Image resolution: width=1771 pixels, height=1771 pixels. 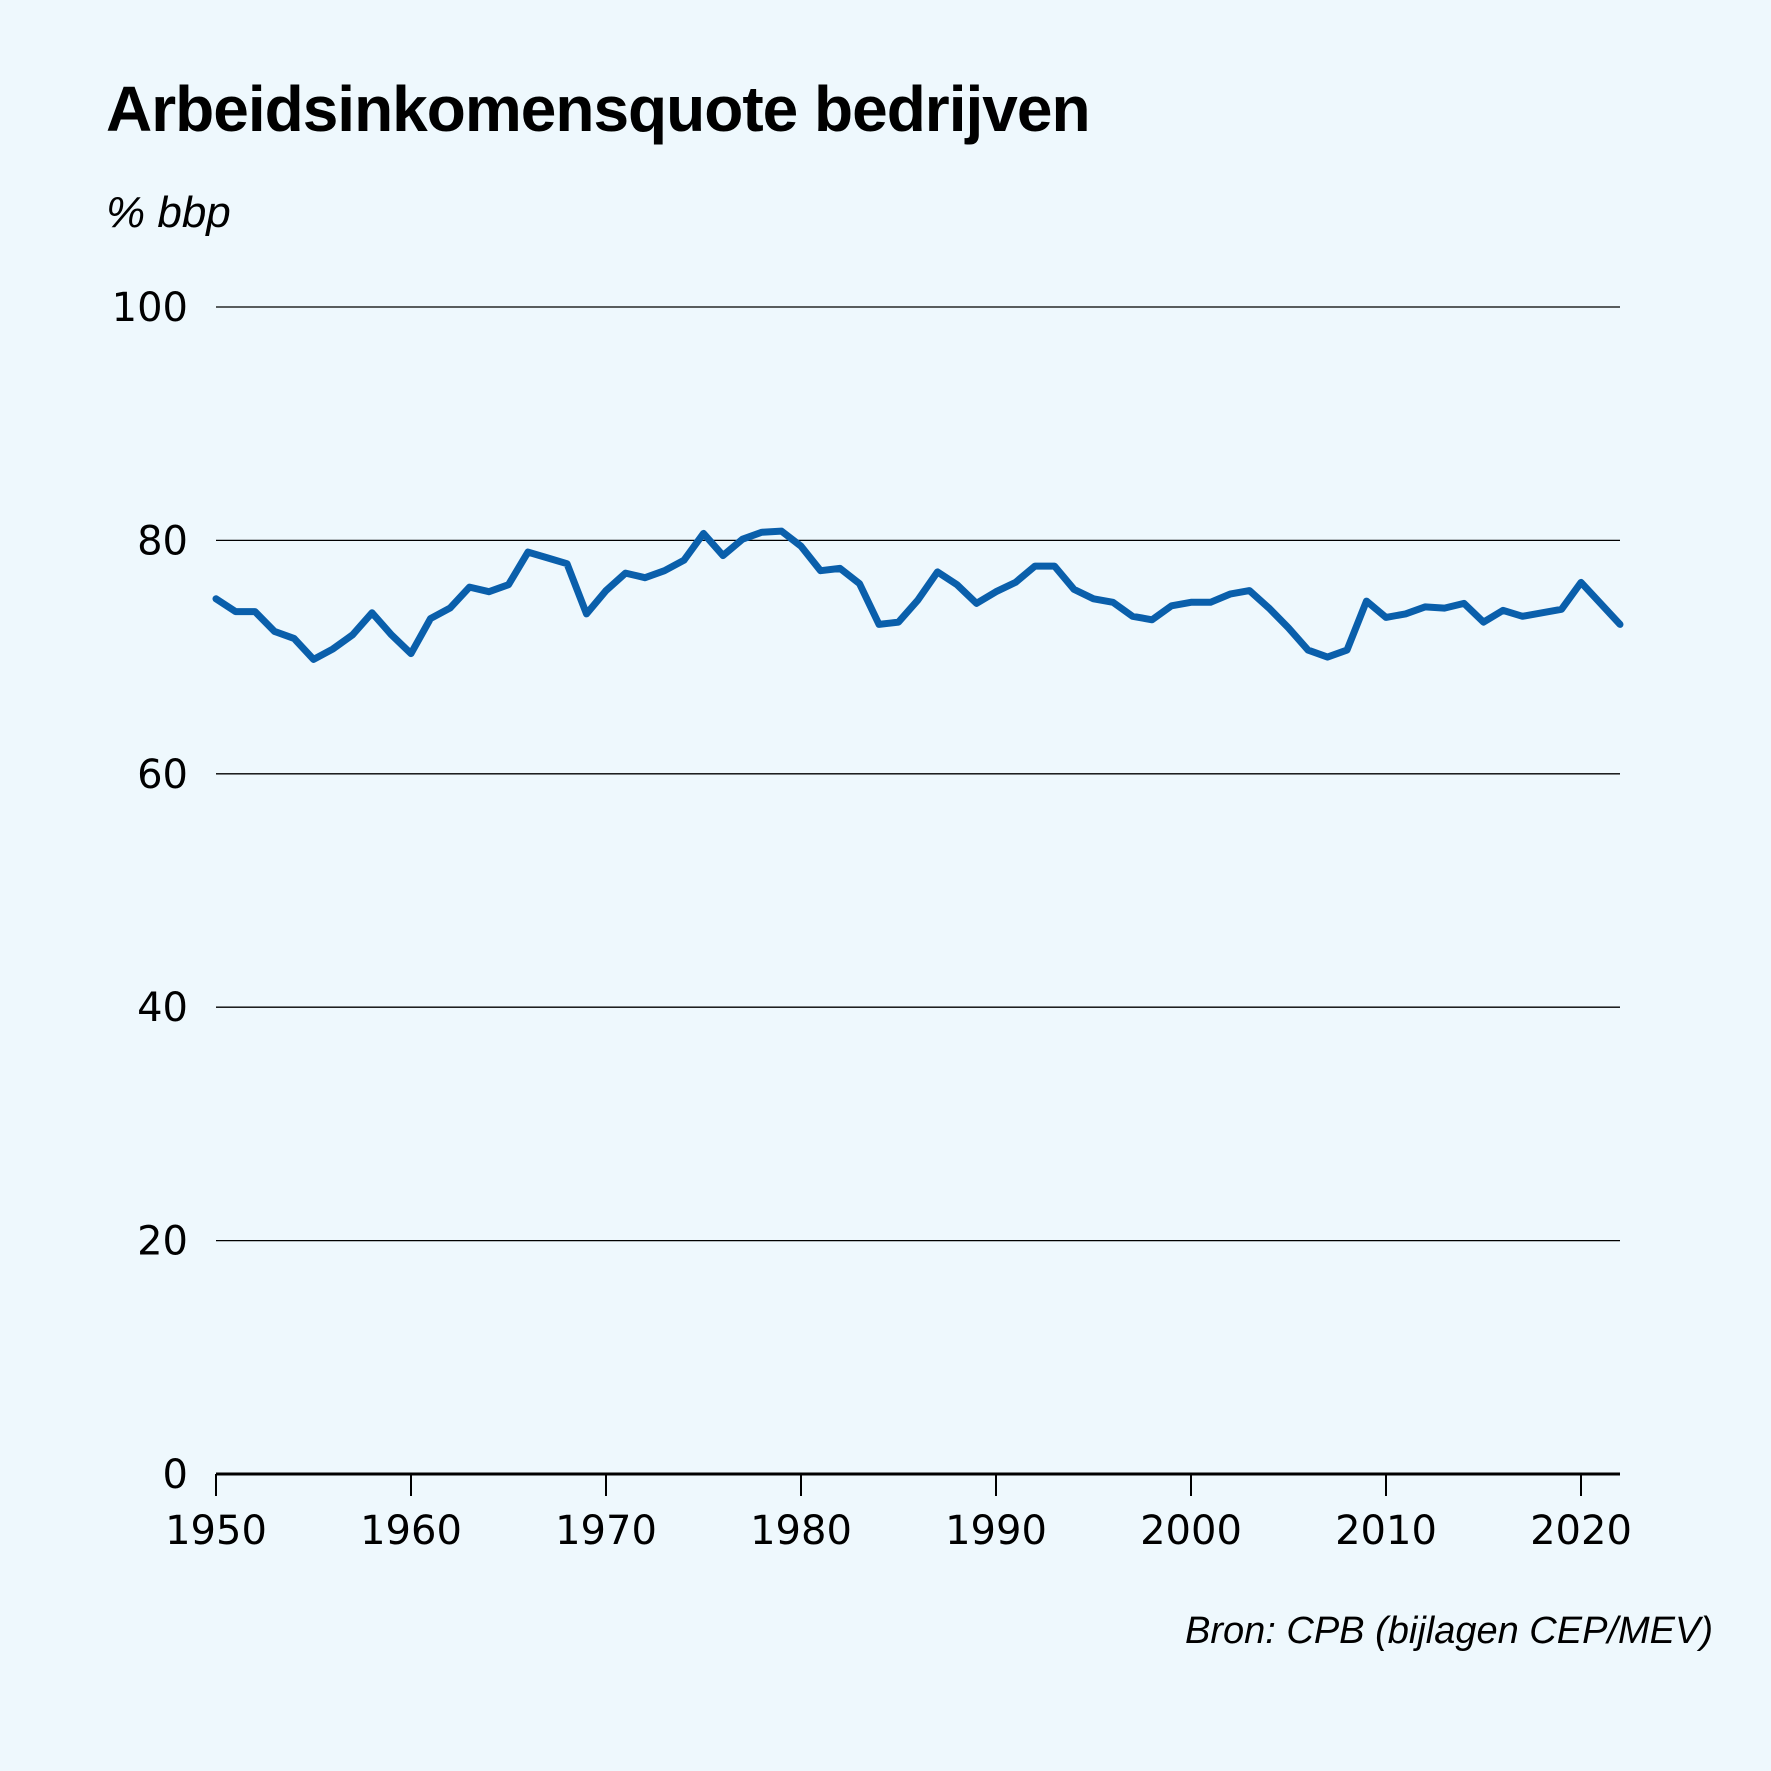 What do you see at coordinates (898, 1513) in the screenshot?
I see `x-axis: 1950 1960 1970 1980 1990 2000 2010 2020` at bounding box center [898, 1513].